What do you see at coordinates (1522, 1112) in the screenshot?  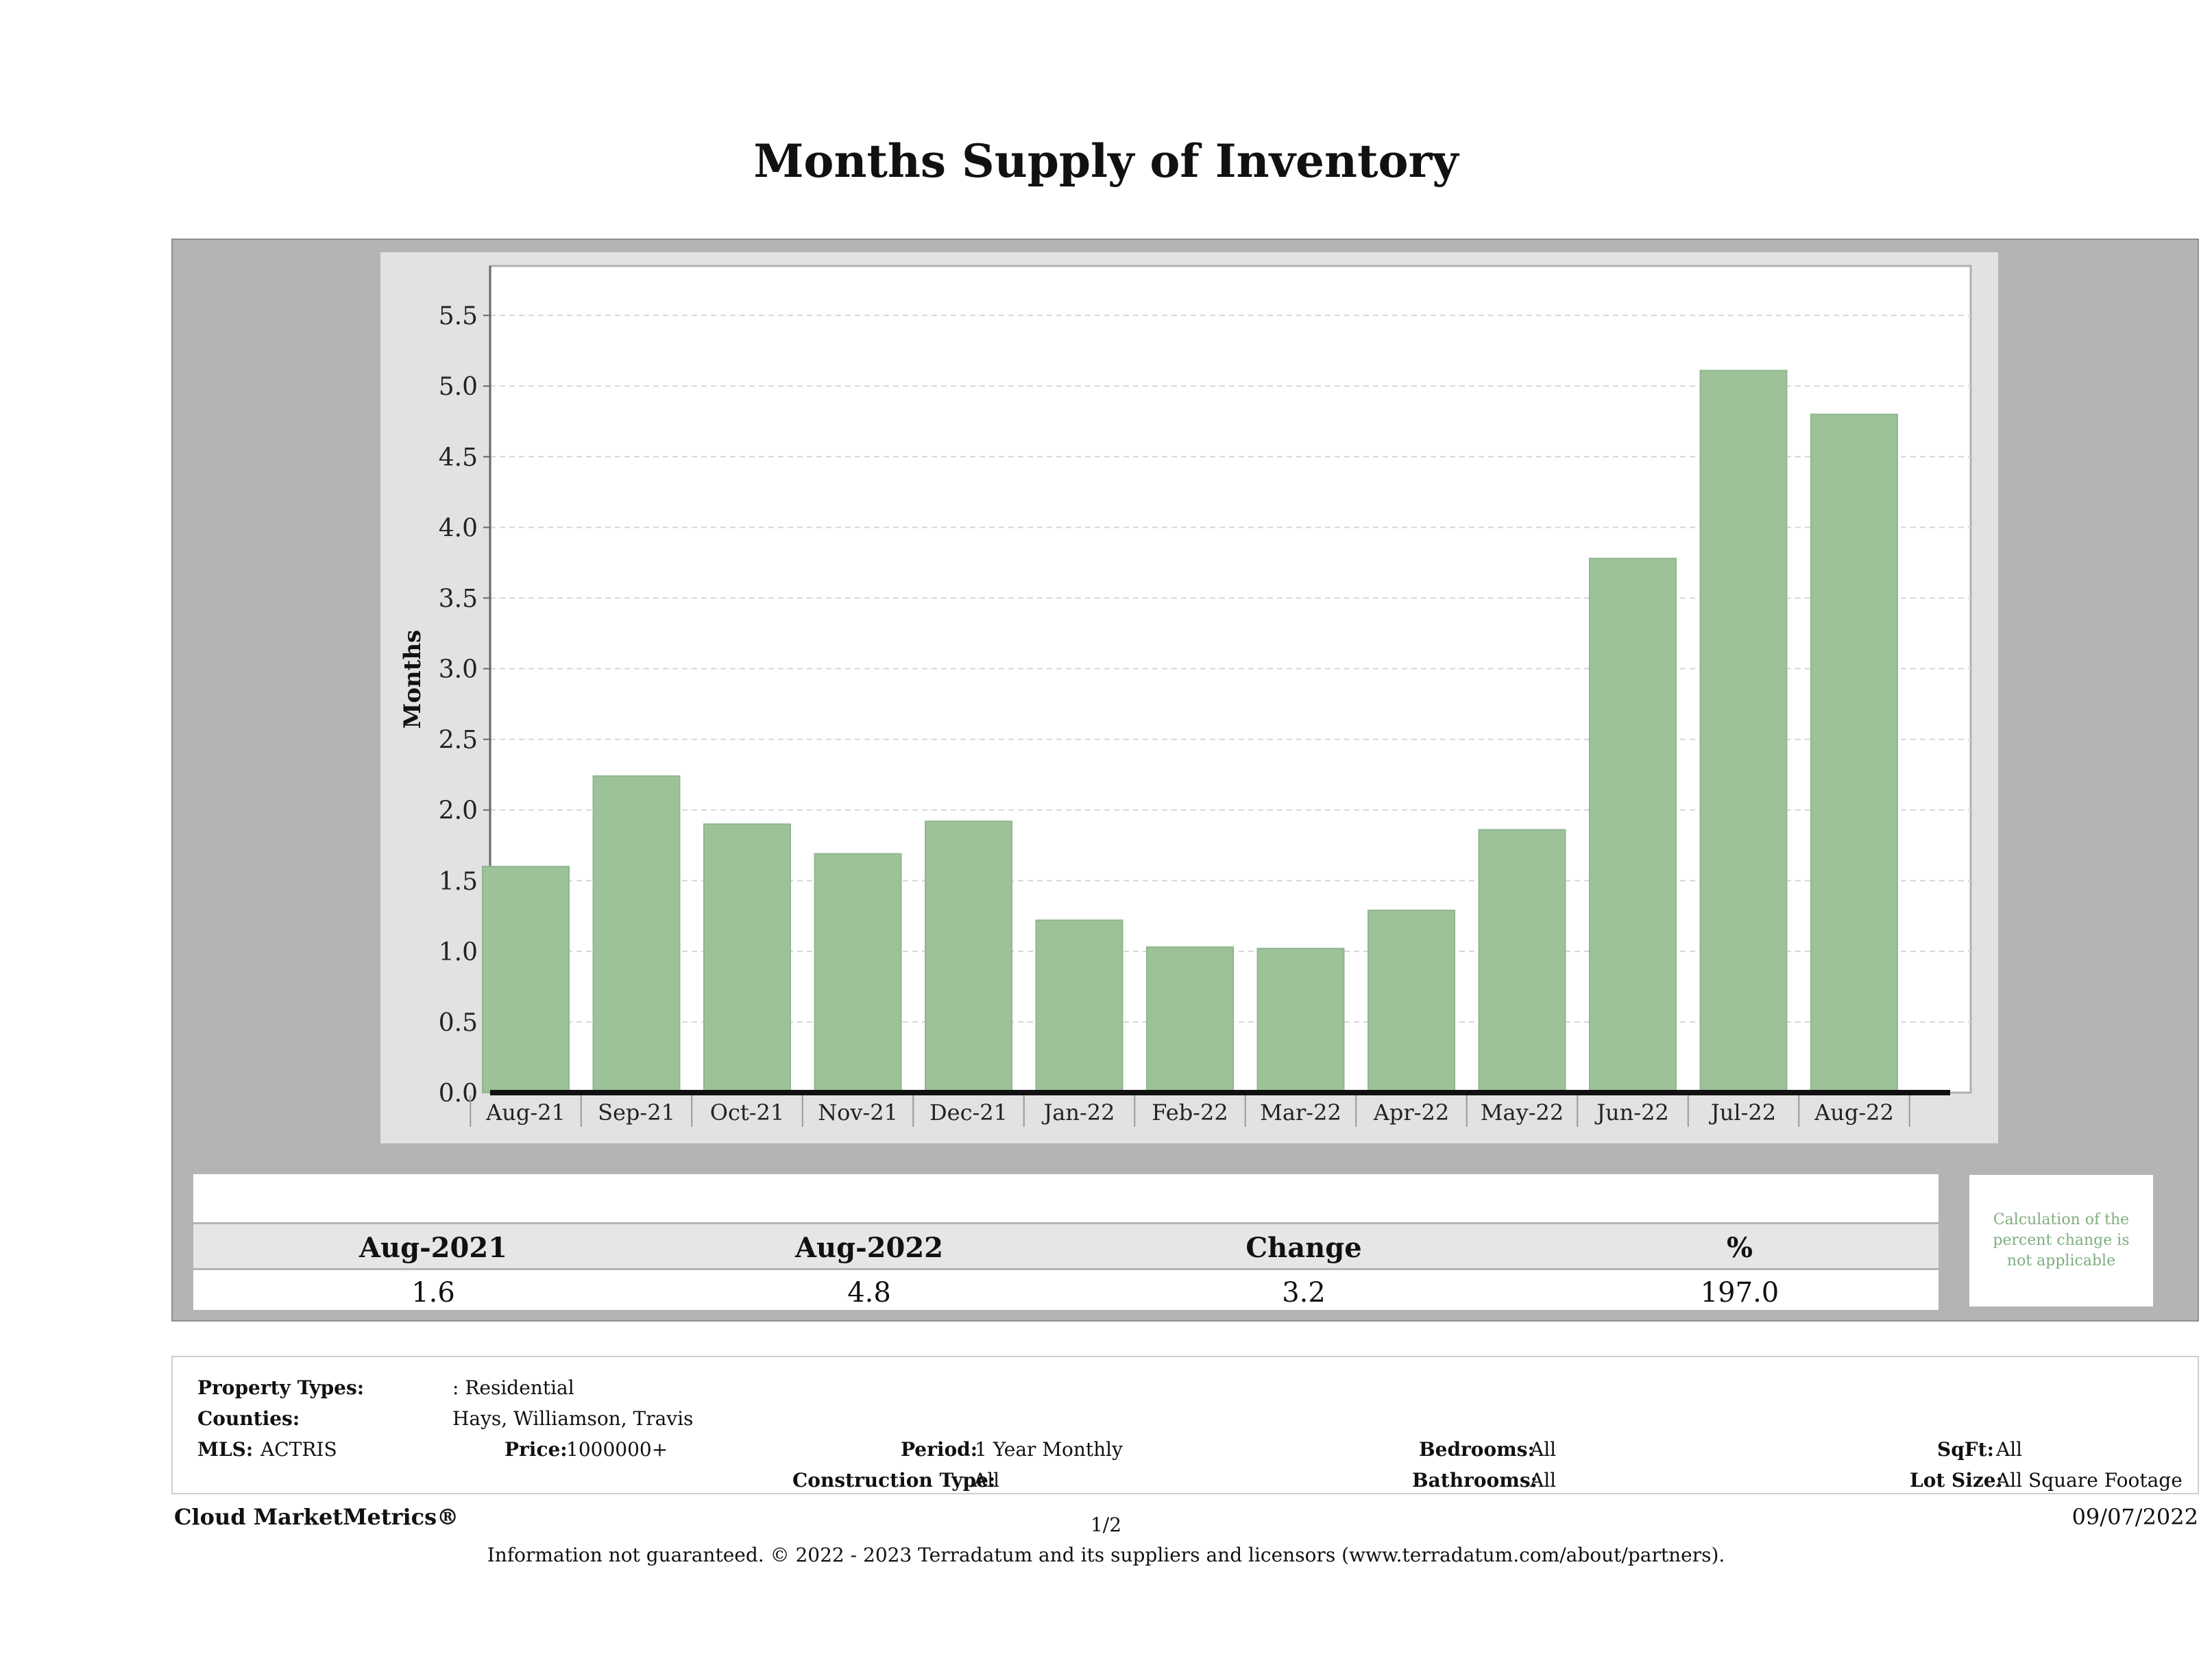 I see `x-tick-label: May-22` at bounding box center [1522, 1112].